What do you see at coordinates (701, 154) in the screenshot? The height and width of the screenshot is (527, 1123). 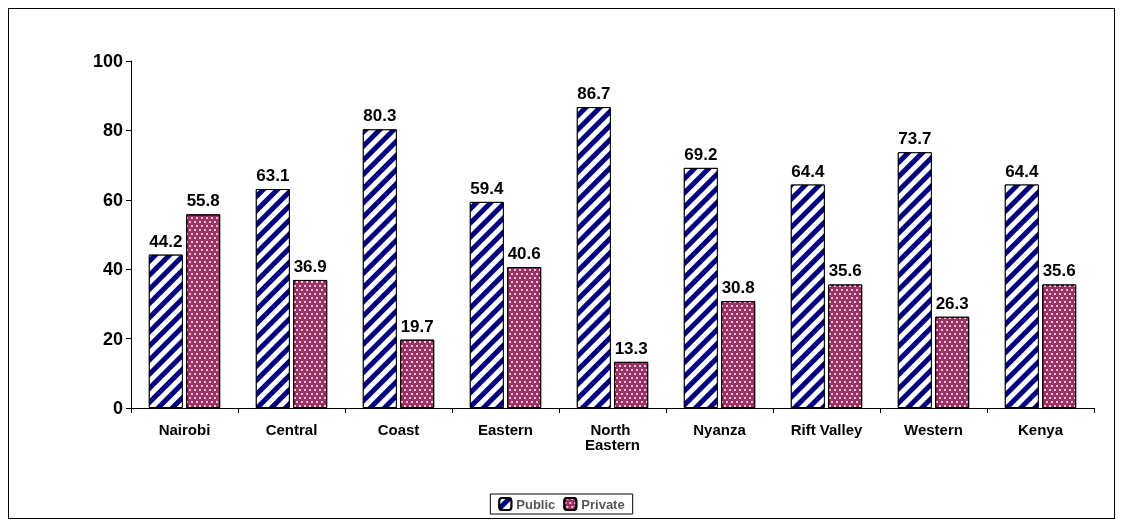 I see `data-label: 69.2` at bounding box center [701, 154].